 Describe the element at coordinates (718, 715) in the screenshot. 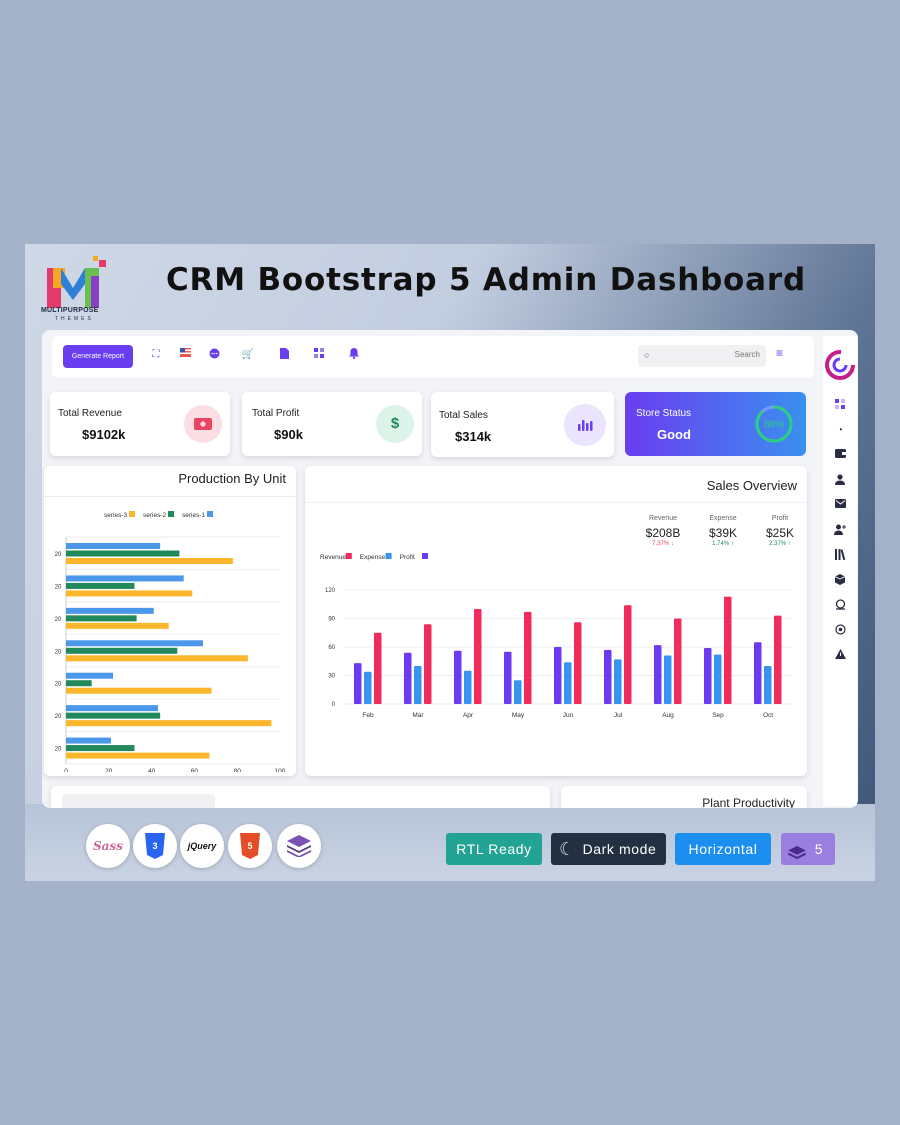

I see `x-tick-label: Sep` at that location.